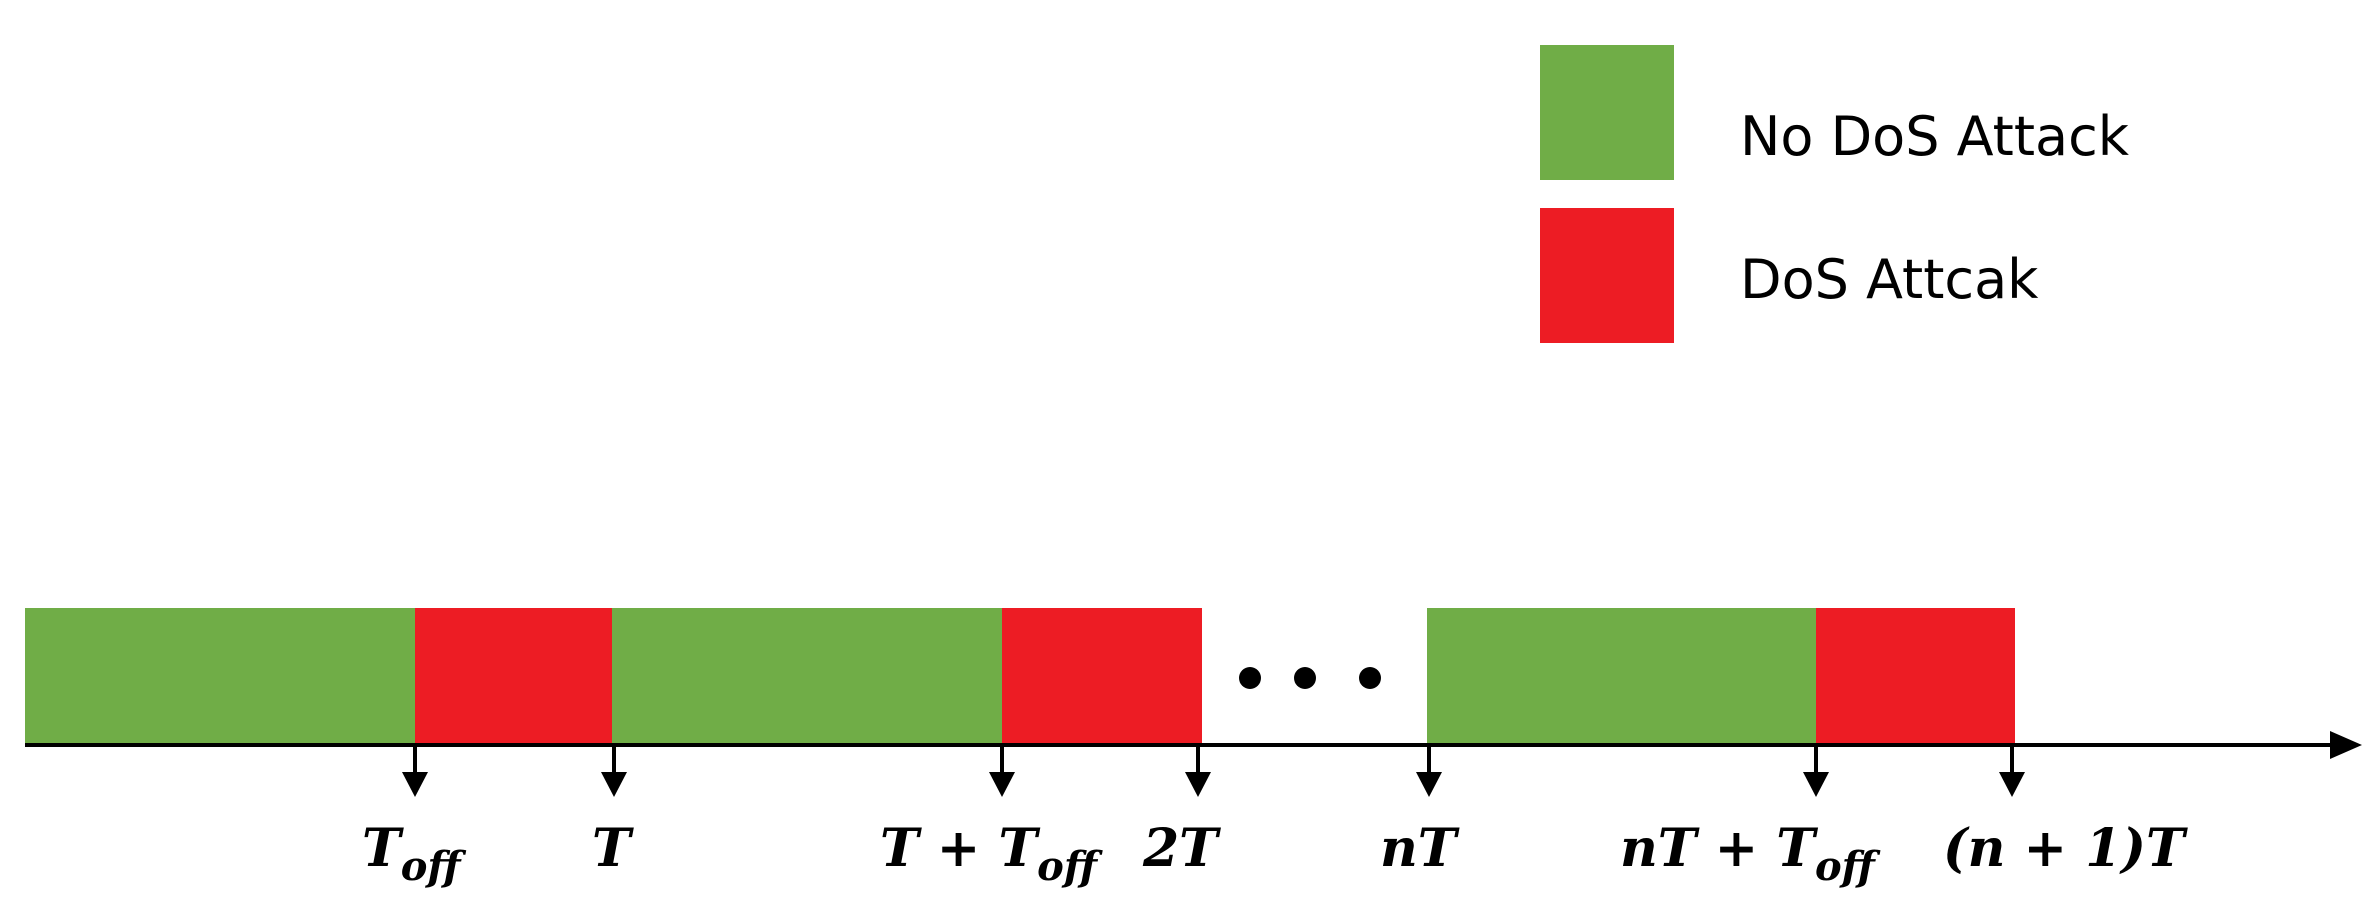 The width and height of the screenshot is (2379, 910). Describe the element at coordinates (1181, 848) in the screenshot. I see `tick-label-2t: 2T` at that location.